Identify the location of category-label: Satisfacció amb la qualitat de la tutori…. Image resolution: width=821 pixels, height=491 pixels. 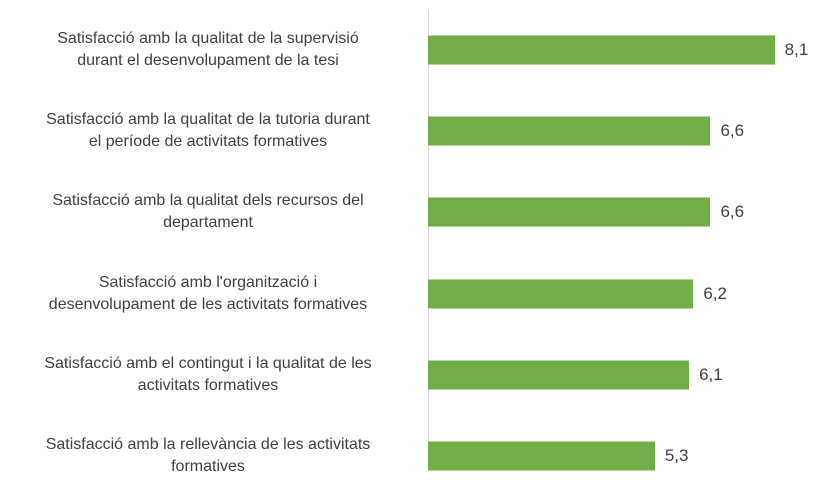
(208, 131).